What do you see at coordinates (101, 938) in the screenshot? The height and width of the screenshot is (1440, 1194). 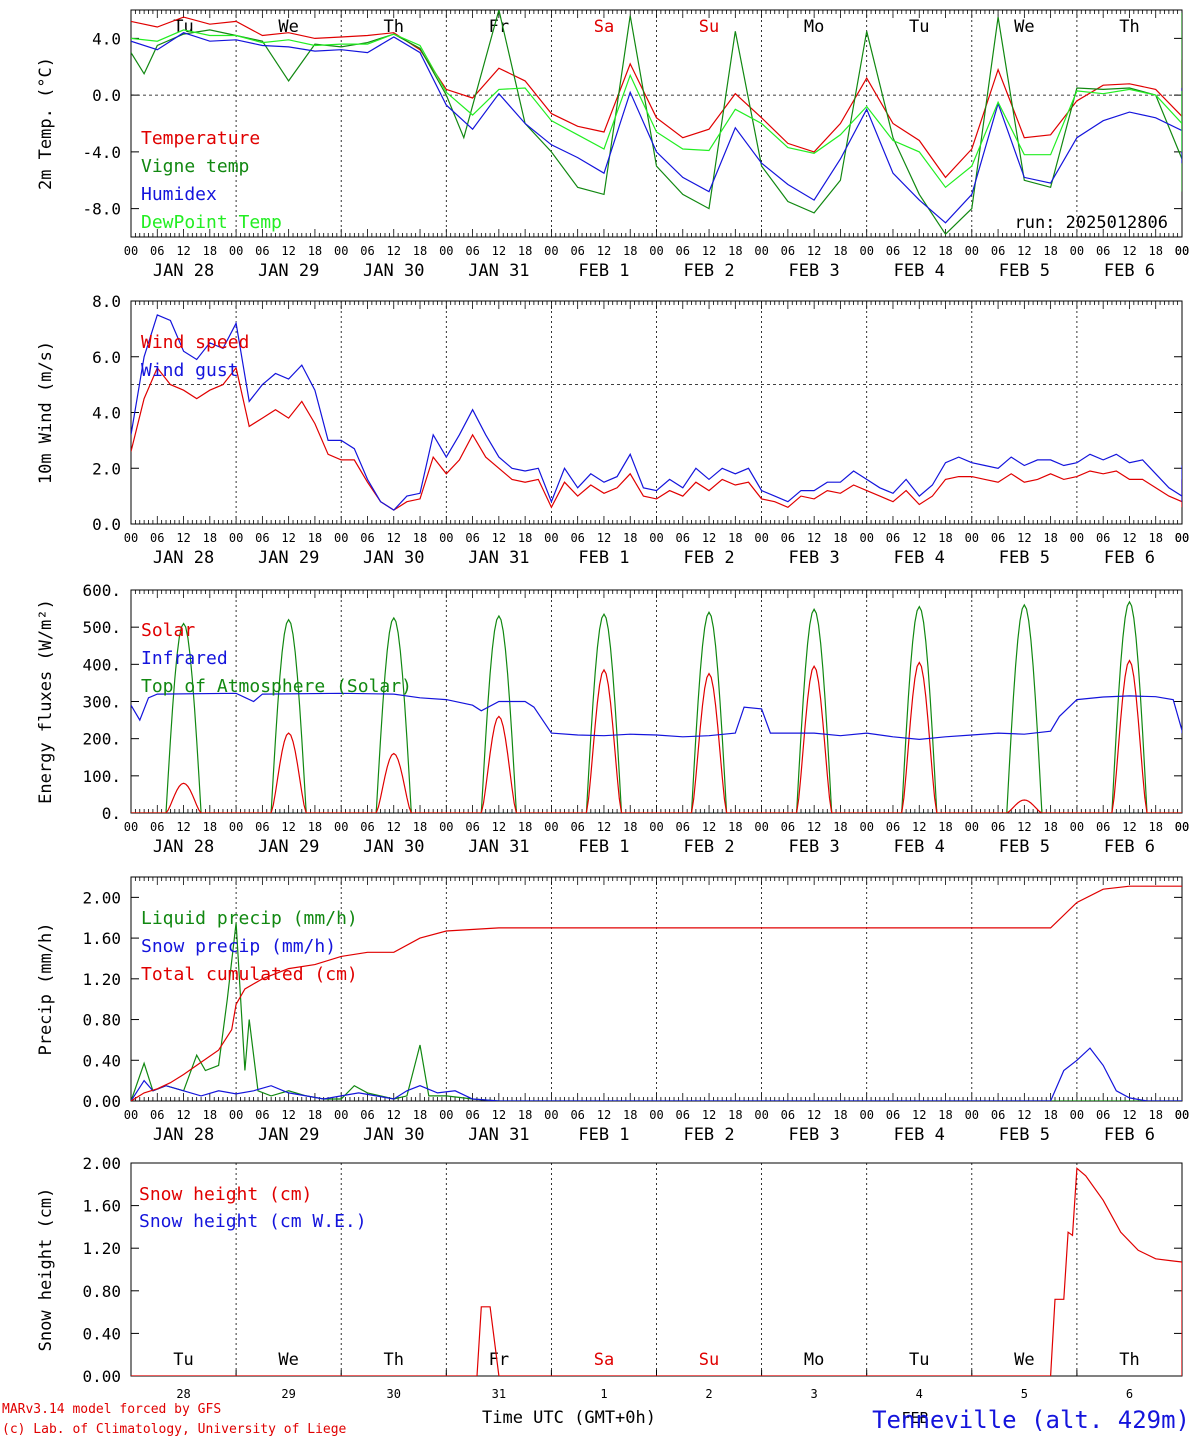 I see `y-tick-label: 1.60` at bounding box center [101, 938].